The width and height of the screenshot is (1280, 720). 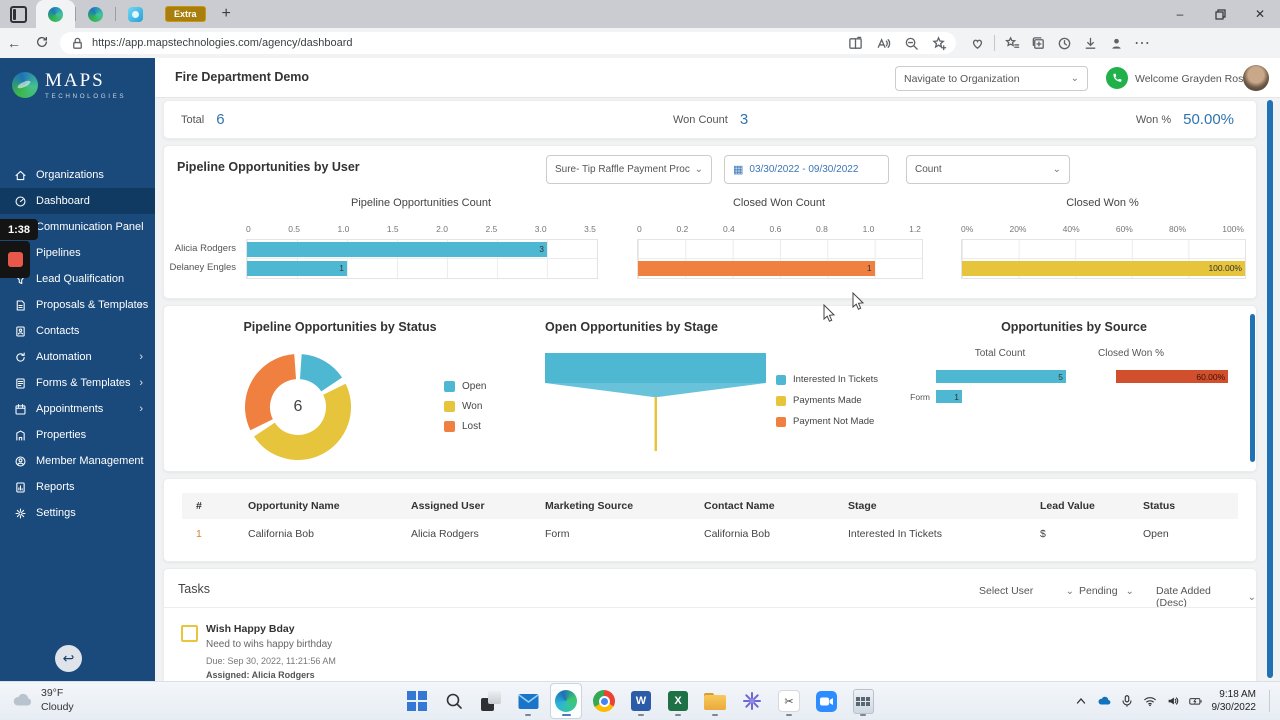 I want to click on mail-app-icon, so click(x=528, y=701).